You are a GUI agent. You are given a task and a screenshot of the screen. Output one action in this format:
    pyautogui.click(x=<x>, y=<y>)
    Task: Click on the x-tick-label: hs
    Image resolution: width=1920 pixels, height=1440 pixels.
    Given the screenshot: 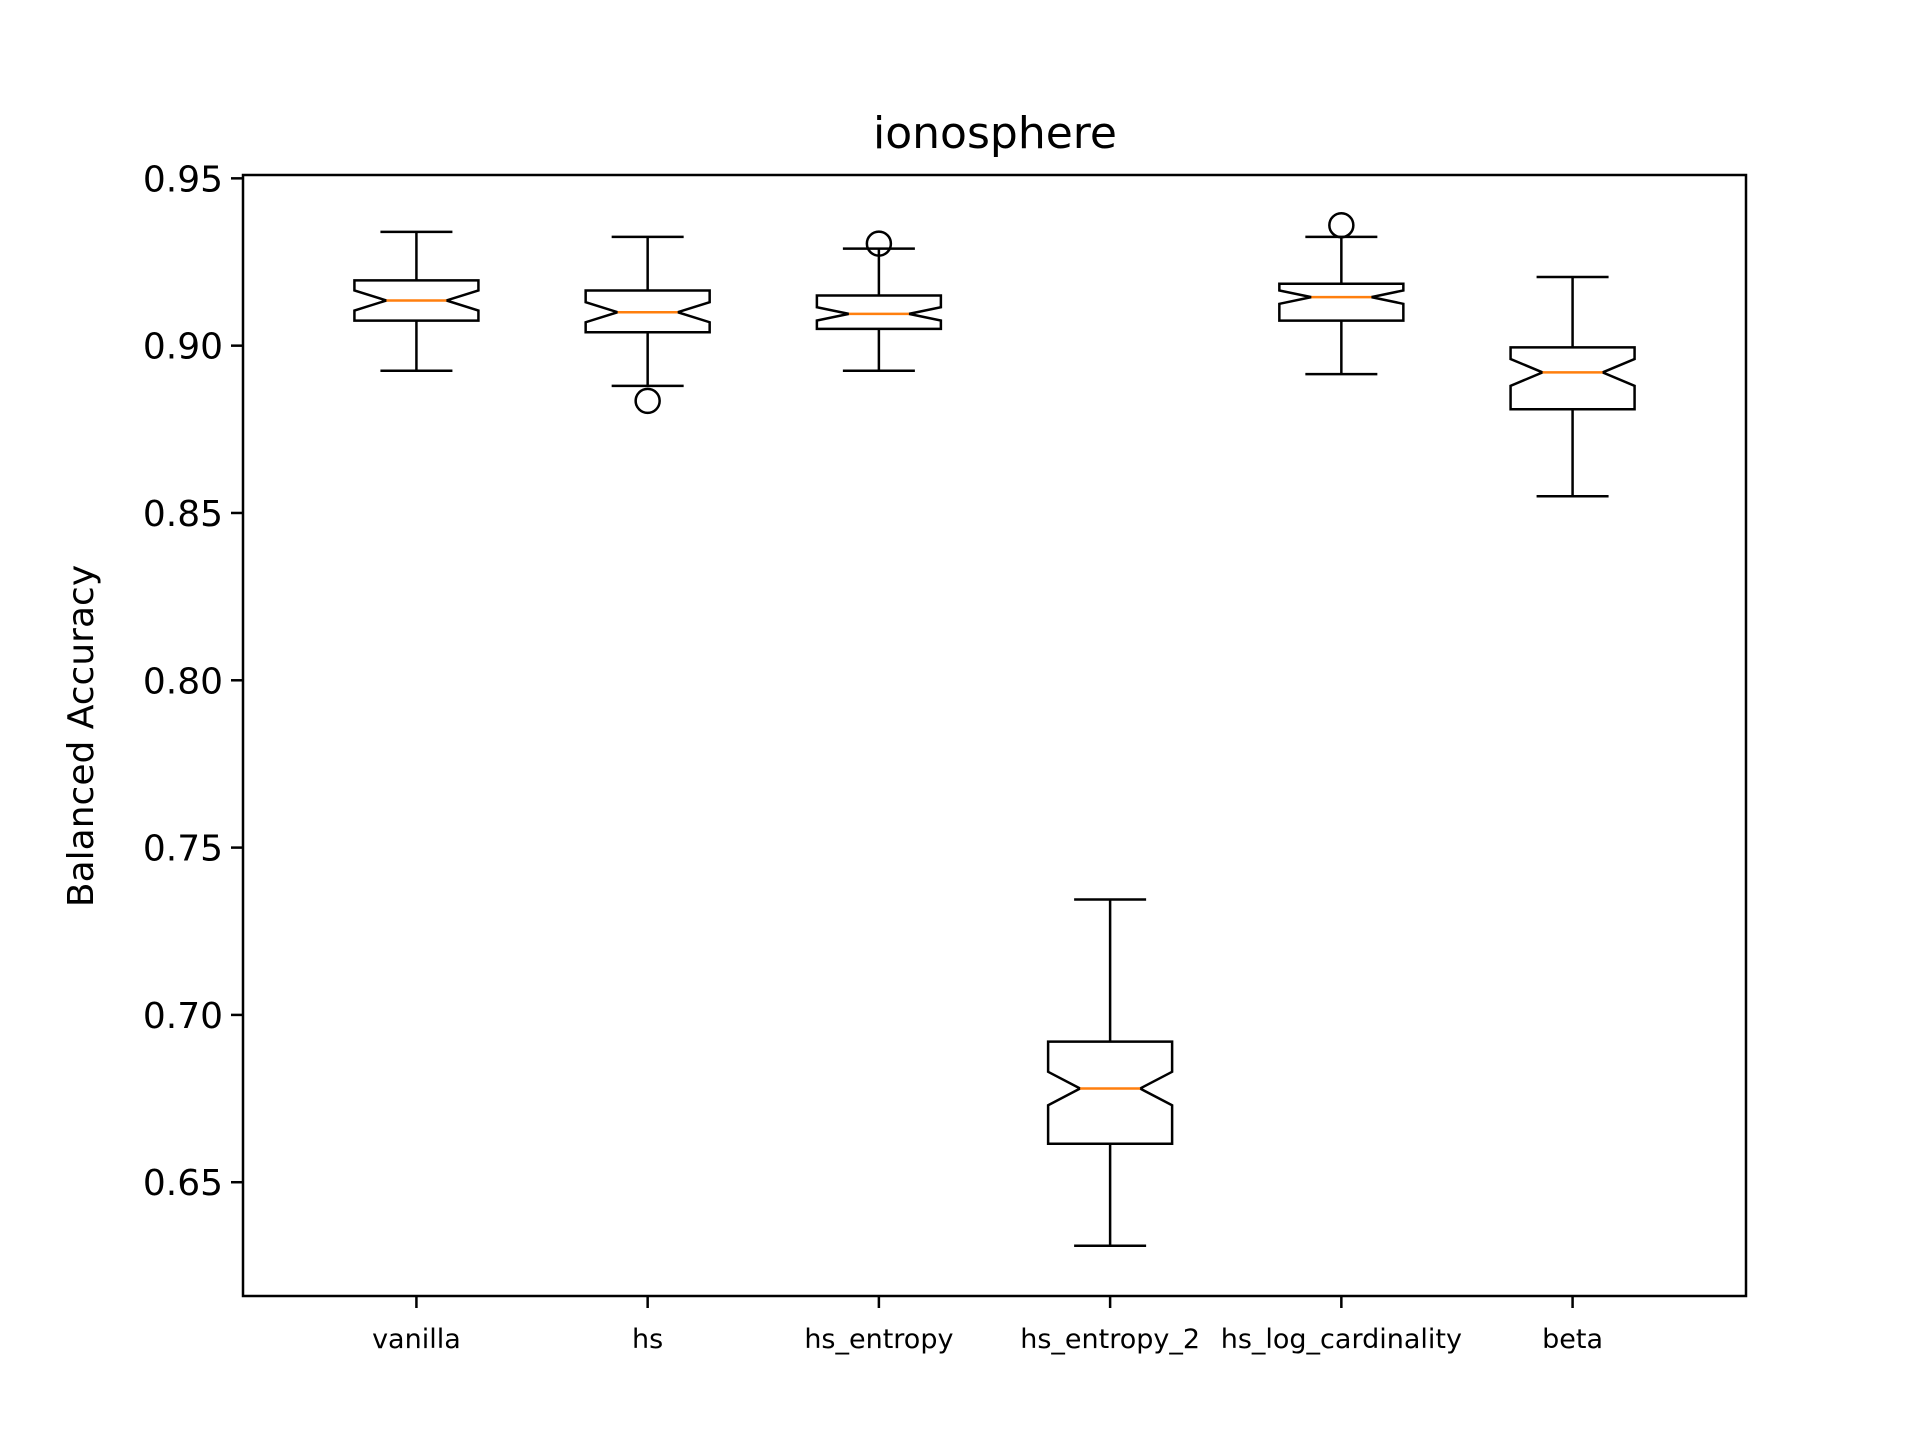 What is the action you would take?
    pyautogui.click(x=647, y=1339)
    